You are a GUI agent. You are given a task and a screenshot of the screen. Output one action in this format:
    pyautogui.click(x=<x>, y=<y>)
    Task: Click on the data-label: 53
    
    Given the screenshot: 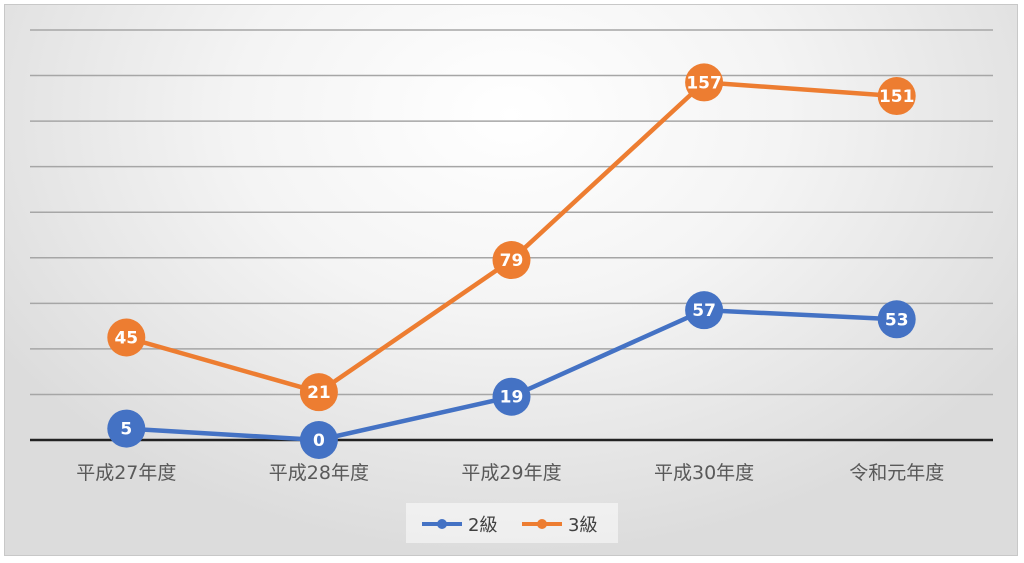 What is the action you would take?
    pyautogui.click(x=897, y=320)
    